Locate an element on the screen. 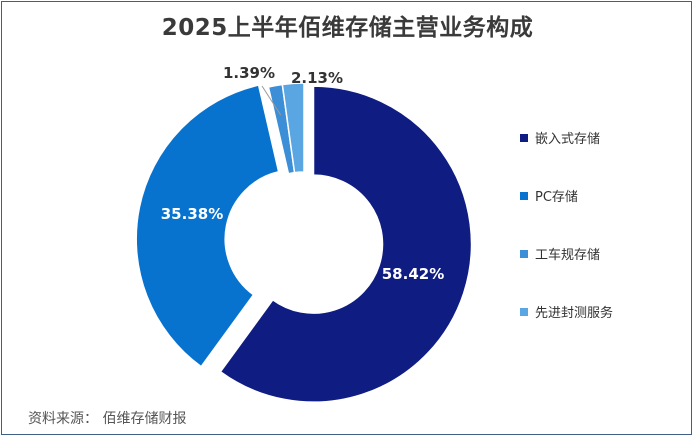 The image size is (695, 438). legend-label-auto-industrial-storage: 工车规存储 is located at coordinates (568, 255).